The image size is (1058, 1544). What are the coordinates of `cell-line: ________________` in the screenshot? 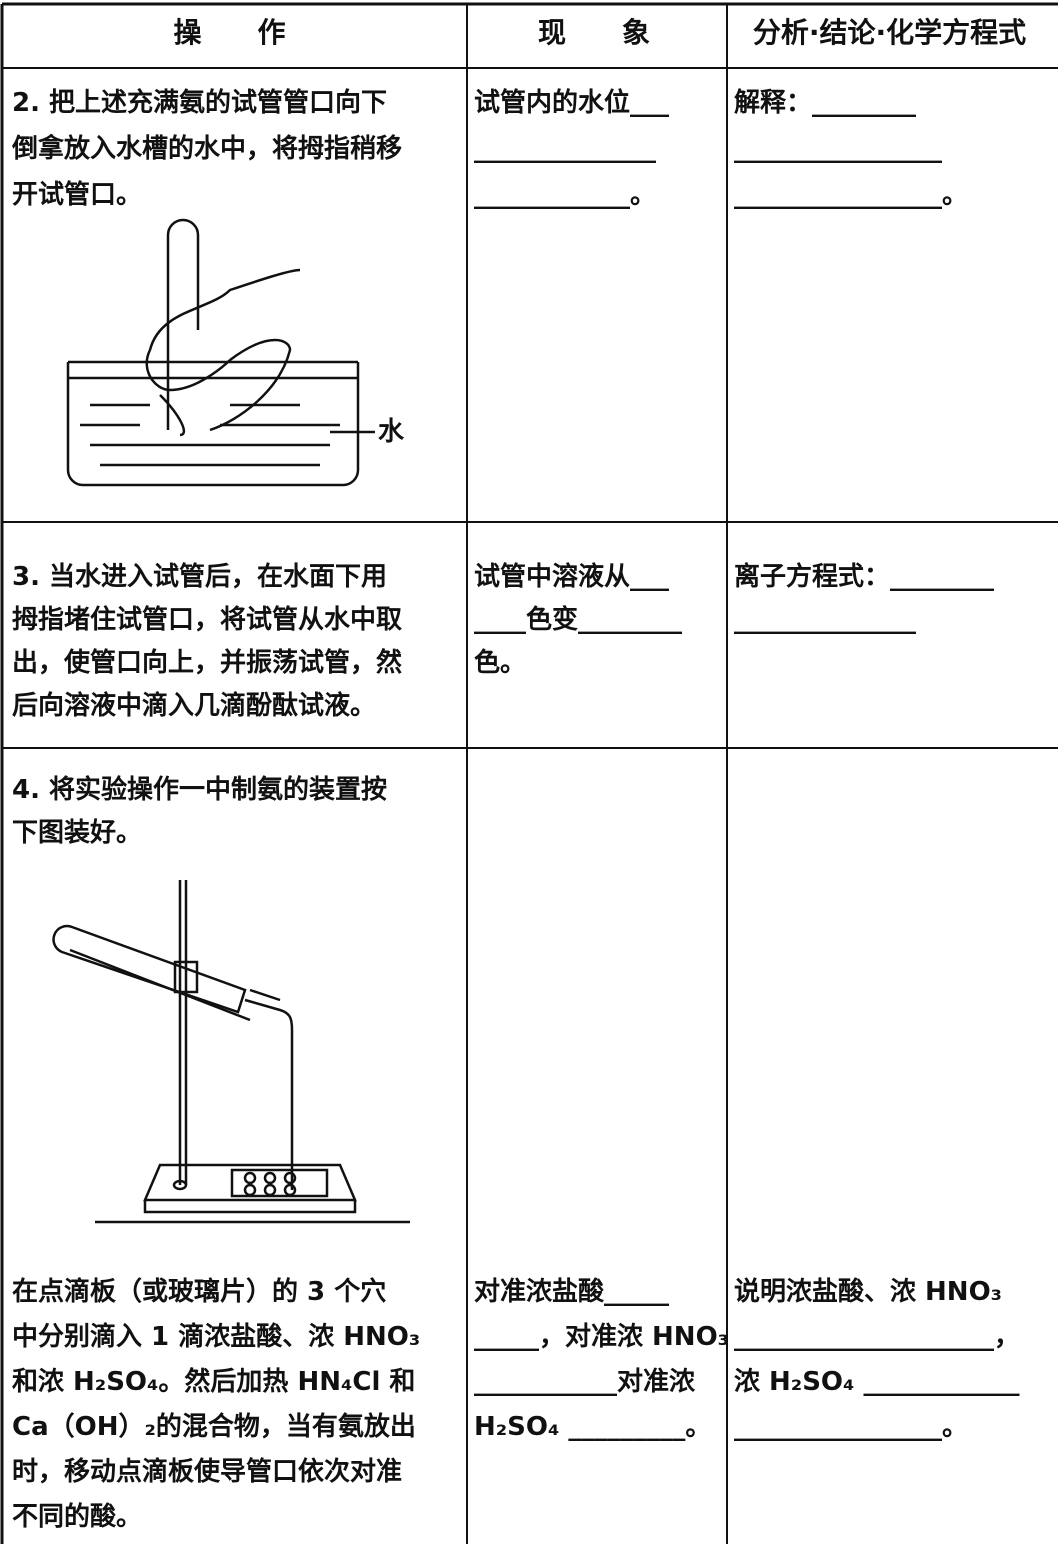 It's located at (838, 149).